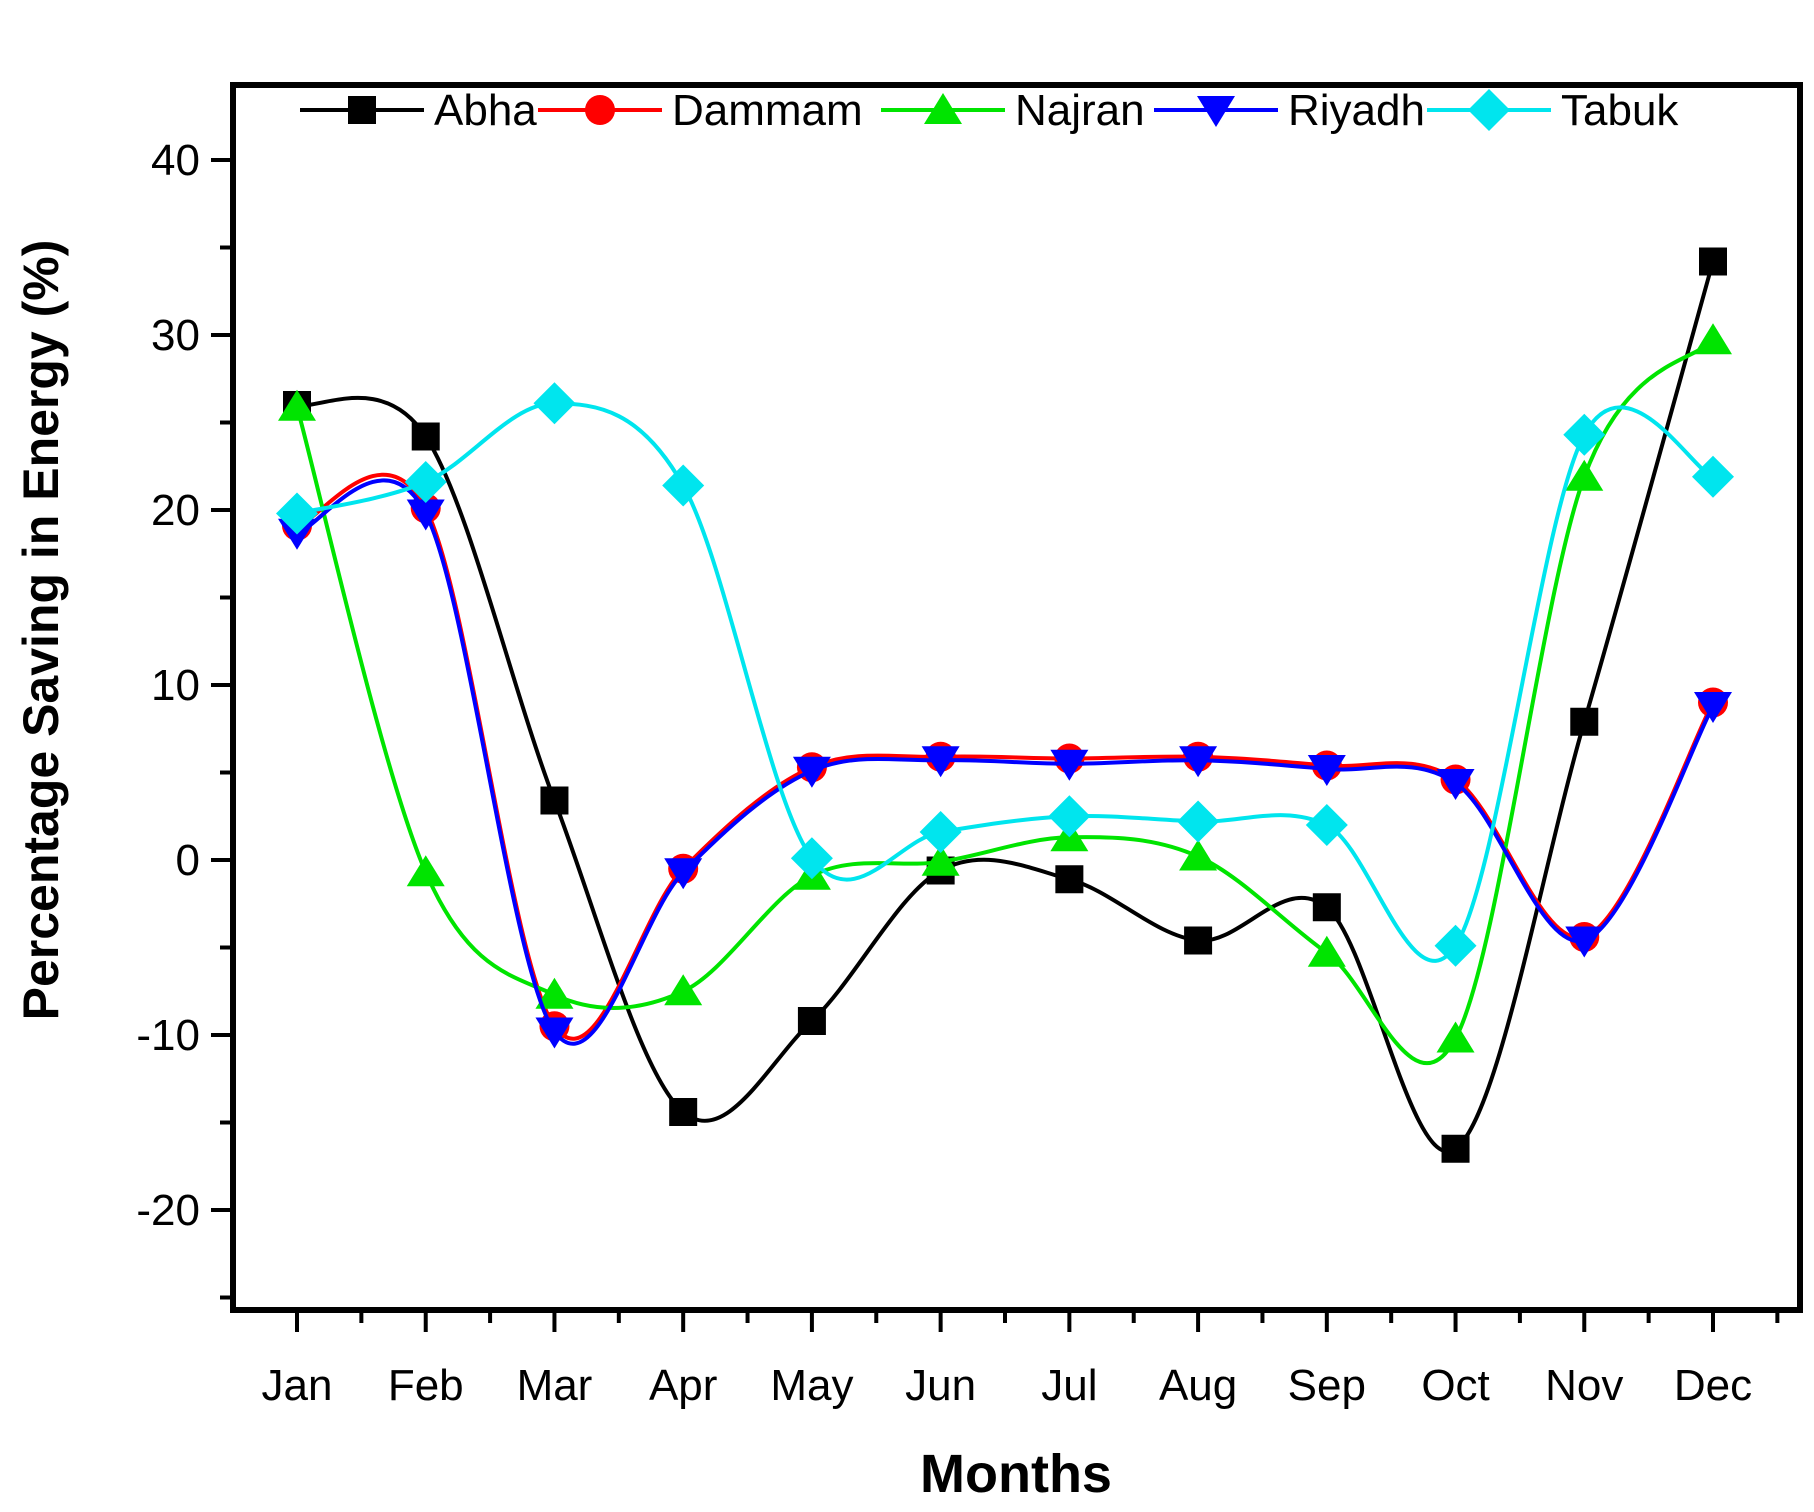  Describe the element at coordinates (1713, 1385) in the screenshot. I see `x-tick-label: Dec` at that location.